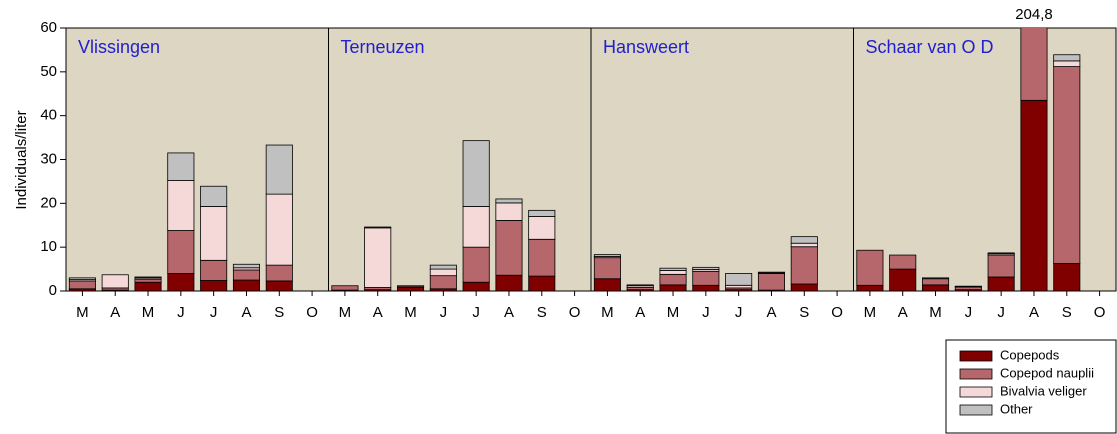  Describe the element at coordinates (1047, 372) in the screenshot. I see `legend-label: Copepod nauplii` at that location.